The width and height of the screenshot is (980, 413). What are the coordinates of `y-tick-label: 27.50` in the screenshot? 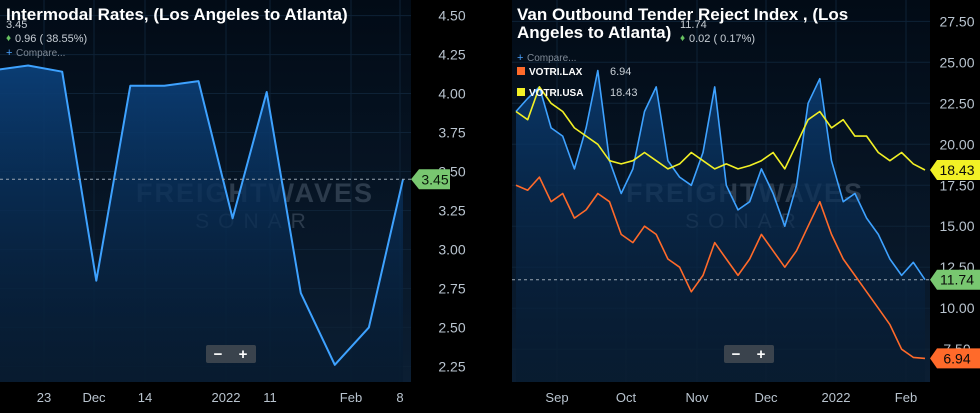 It's located at (956, 21).